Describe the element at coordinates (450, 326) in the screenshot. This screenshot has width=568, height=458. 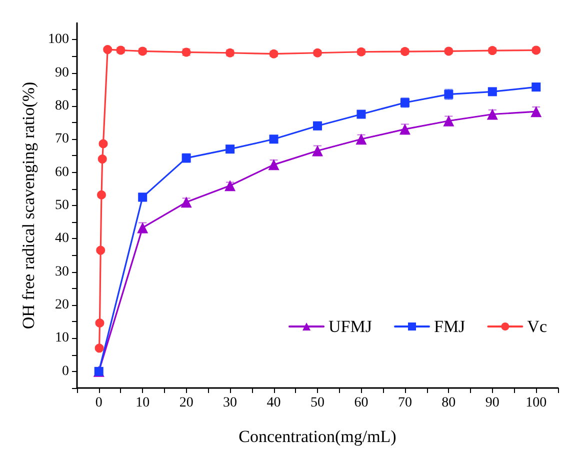
I see `legend-label: FMJ` at that location.